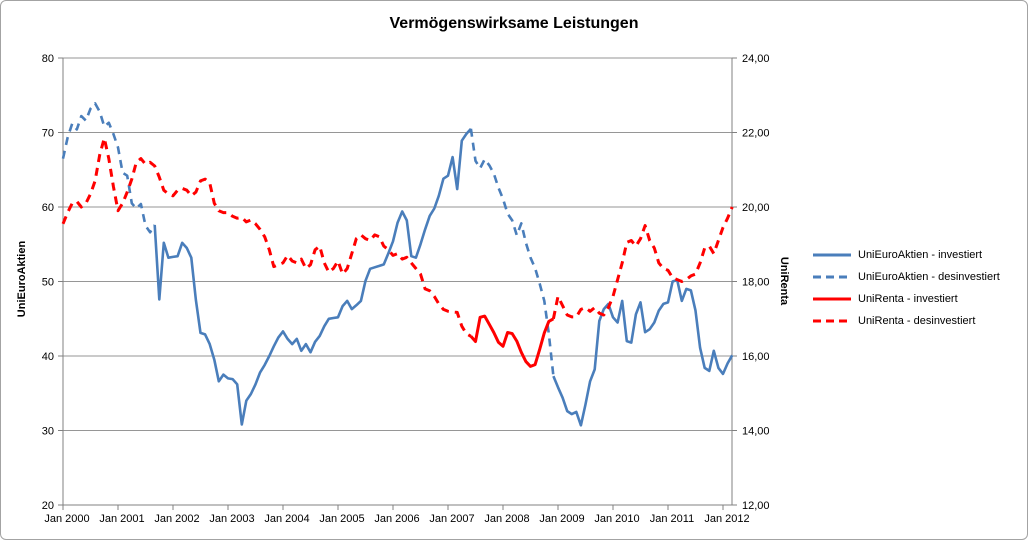 The image size is (1028, 540). I want to click on legend-item-label: UniRenta - investiert, so click(908, 299).